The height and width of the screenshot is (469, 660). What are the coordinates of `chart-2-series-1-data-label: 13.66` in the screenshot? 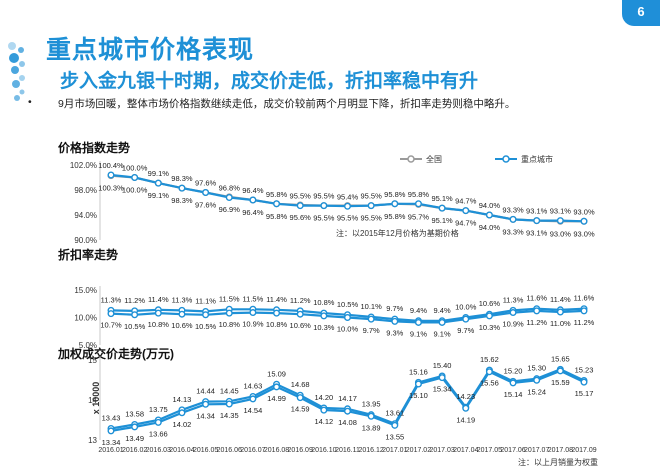 It's located at (158, 433).